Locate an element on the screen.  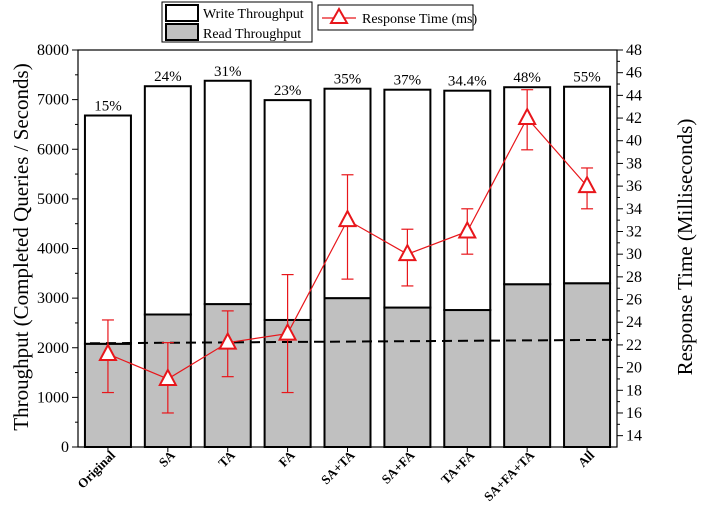
y2-tick-label: 16 is located at coordinates (634, 413).